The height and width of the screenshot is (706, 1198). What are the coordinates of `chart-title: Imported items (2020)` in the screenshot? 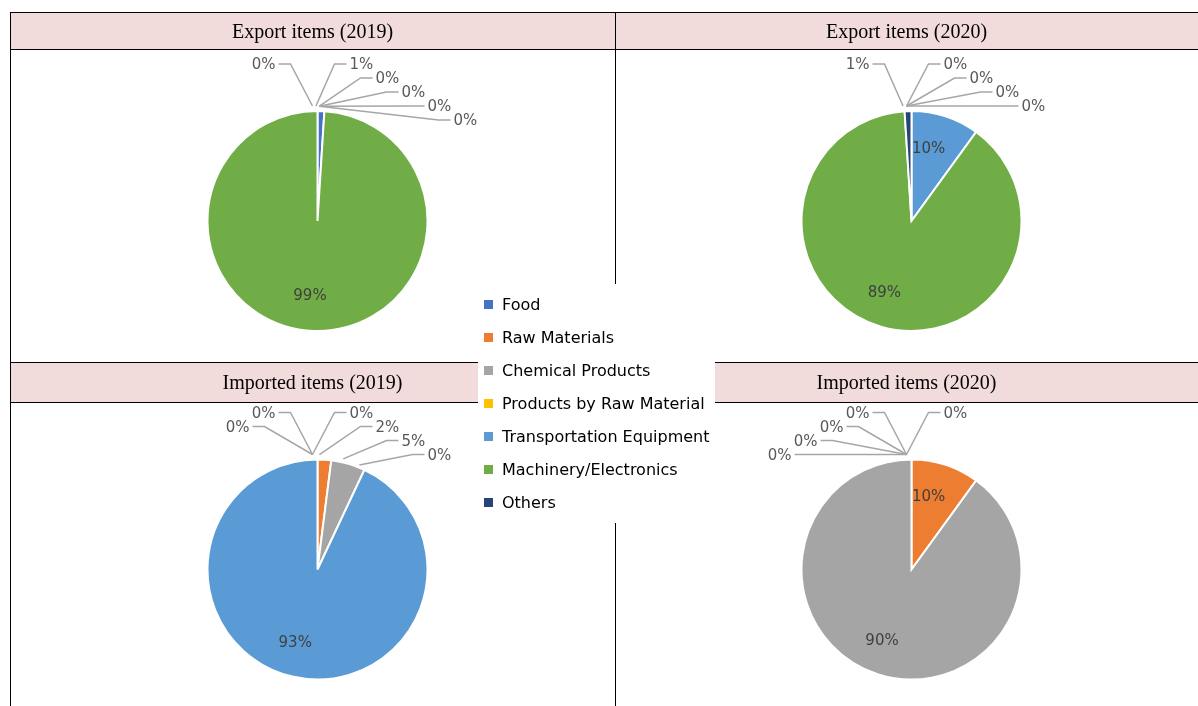 It's located at (906, 382).